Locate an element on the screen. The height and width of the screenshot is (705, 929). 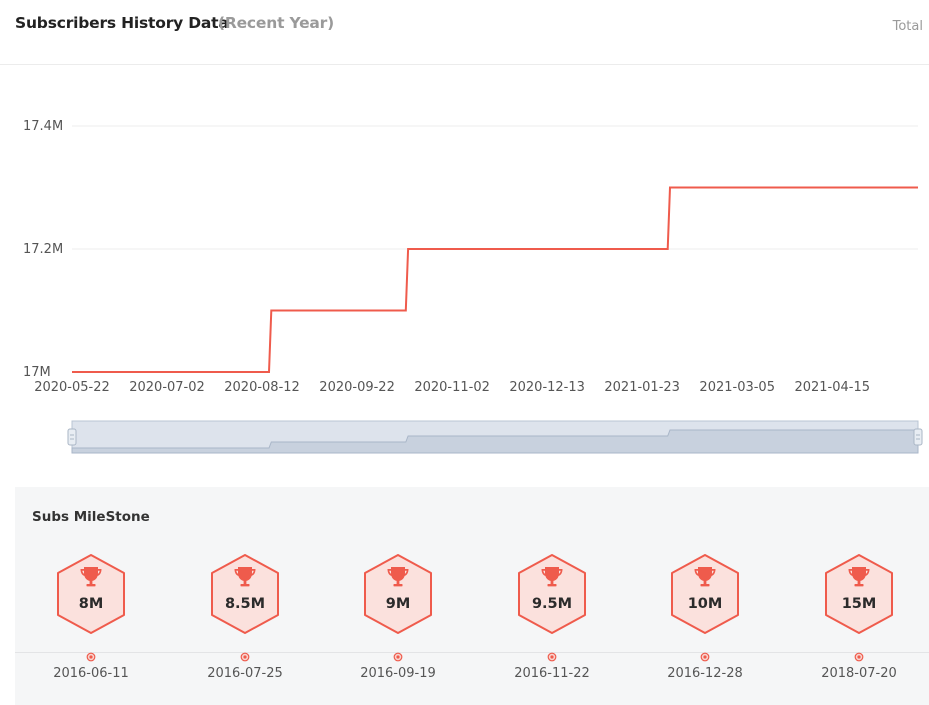
milestone-date: 2016-06-11 is located at coordinates (91, 673).